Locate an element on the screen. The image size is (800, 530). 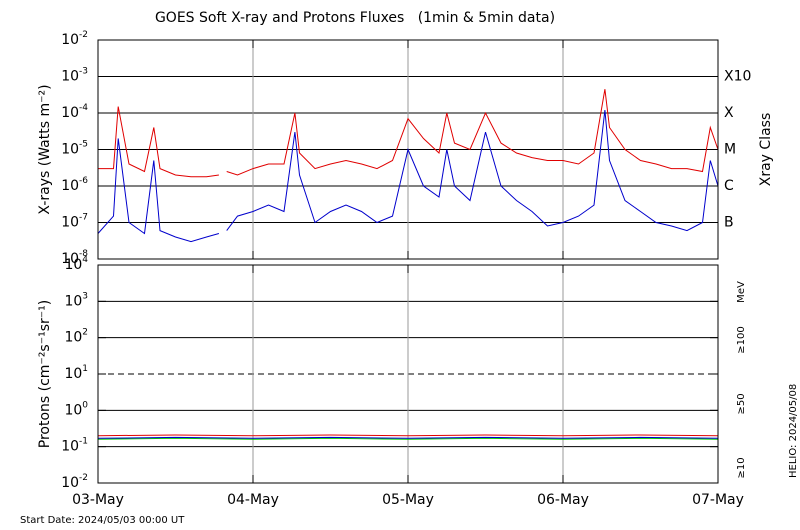
y-tick-label: 10⁴ is located at coordinates (76, 264).